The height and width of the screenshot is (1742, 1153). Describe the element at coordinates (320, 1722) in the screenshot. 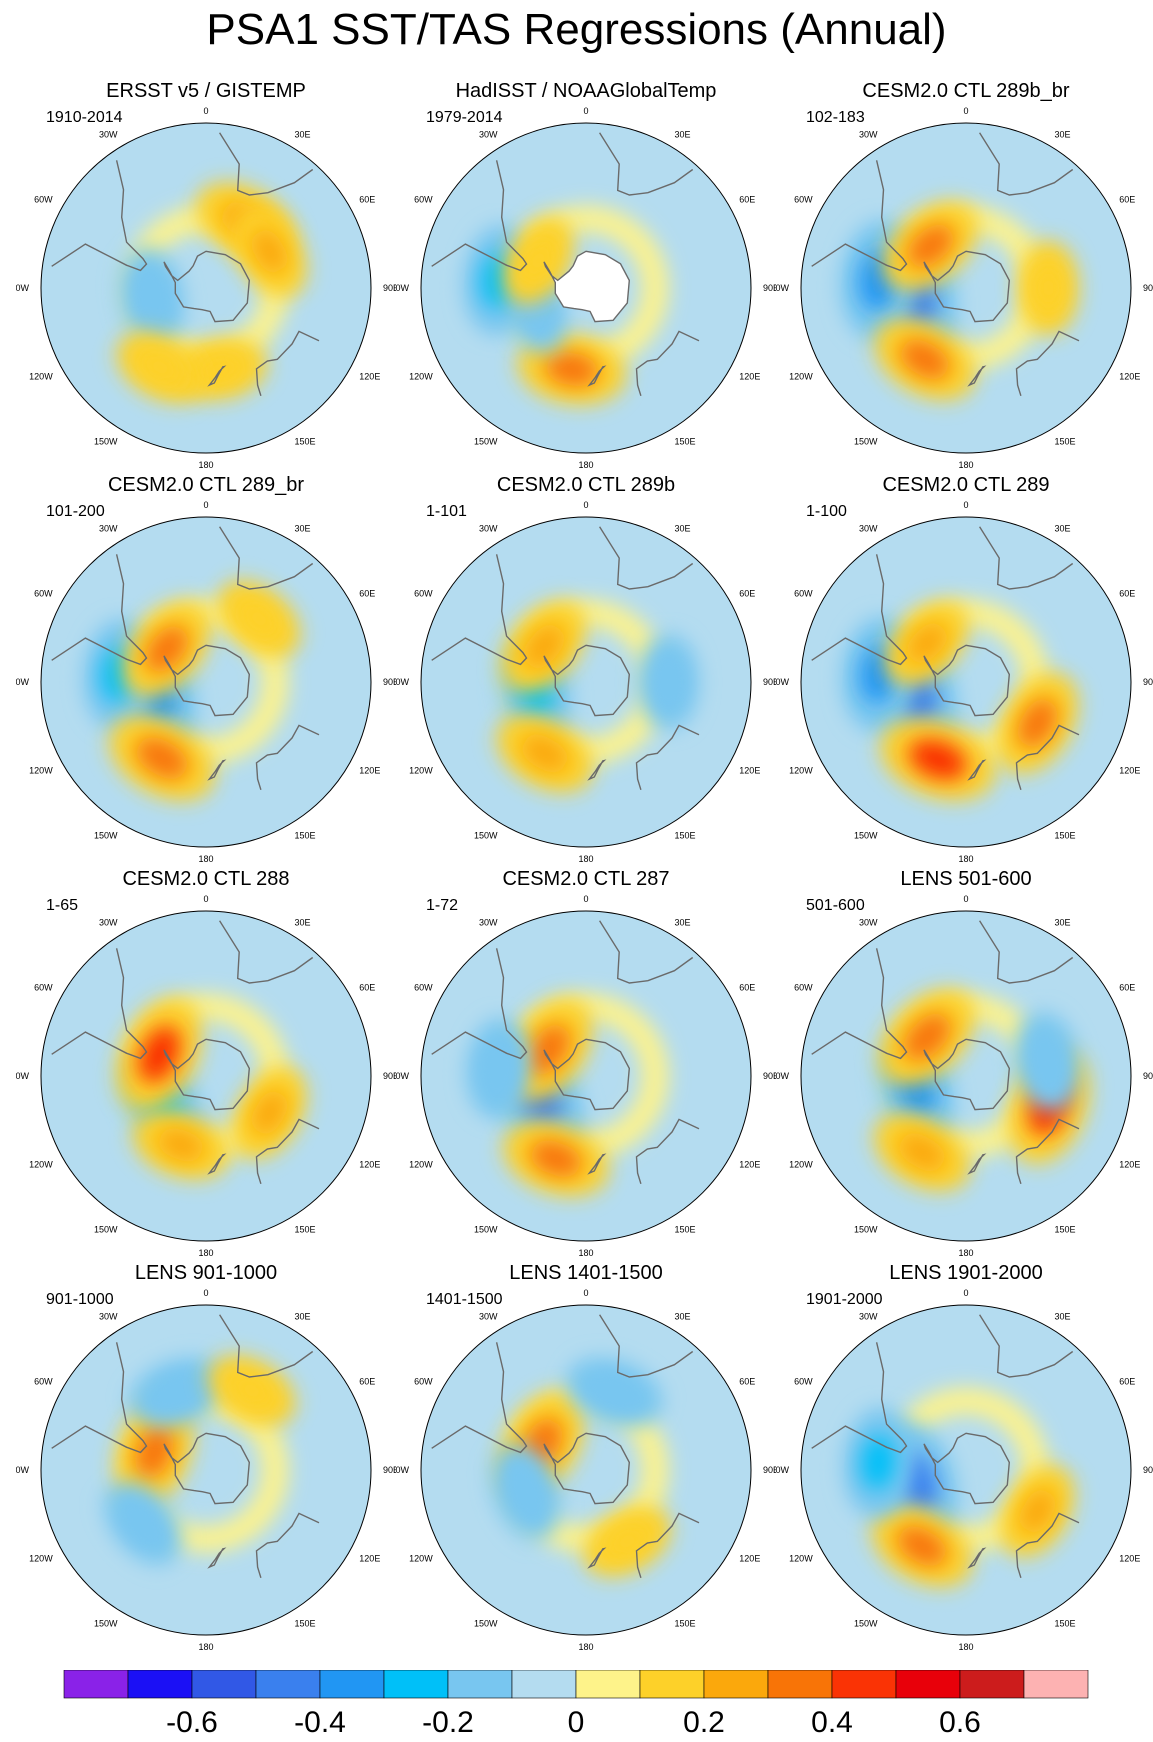

I see `colorbar-tick-label: -0.4` at that location.